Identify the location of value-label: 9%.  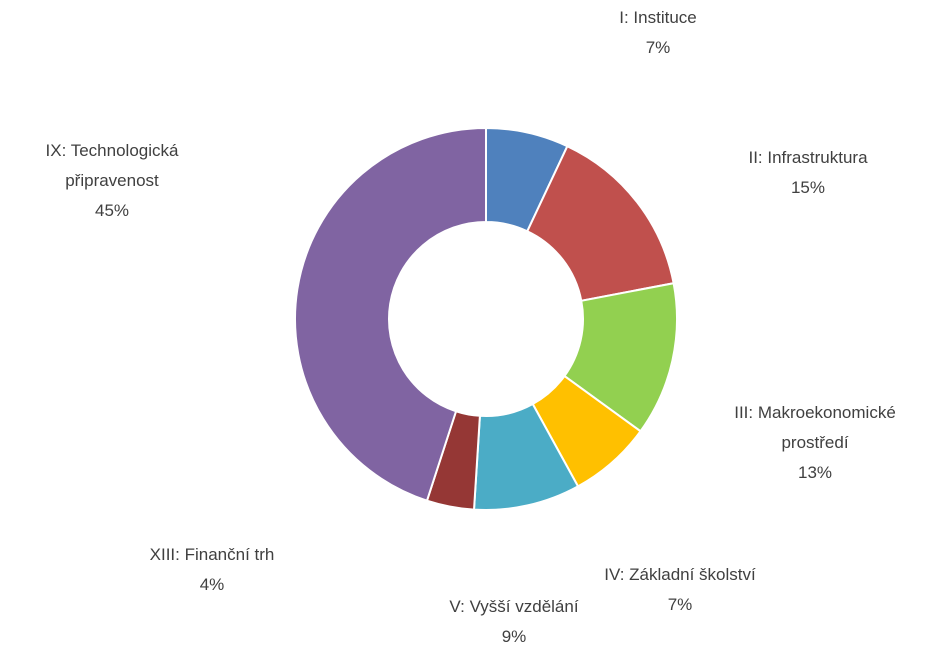
(514, 636).